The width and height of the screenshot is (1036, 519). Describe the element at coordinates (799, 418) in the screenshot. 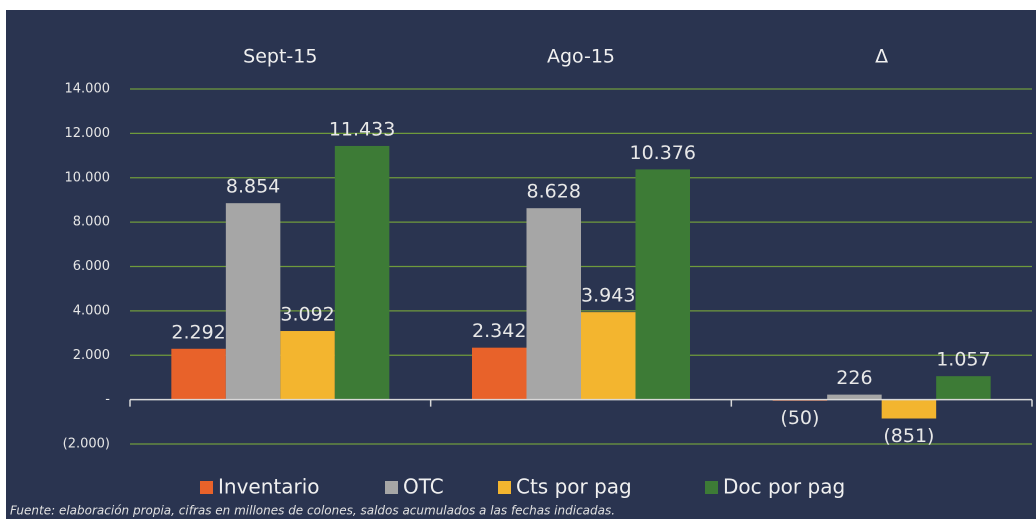

I see `value-label: (50)` at that location.